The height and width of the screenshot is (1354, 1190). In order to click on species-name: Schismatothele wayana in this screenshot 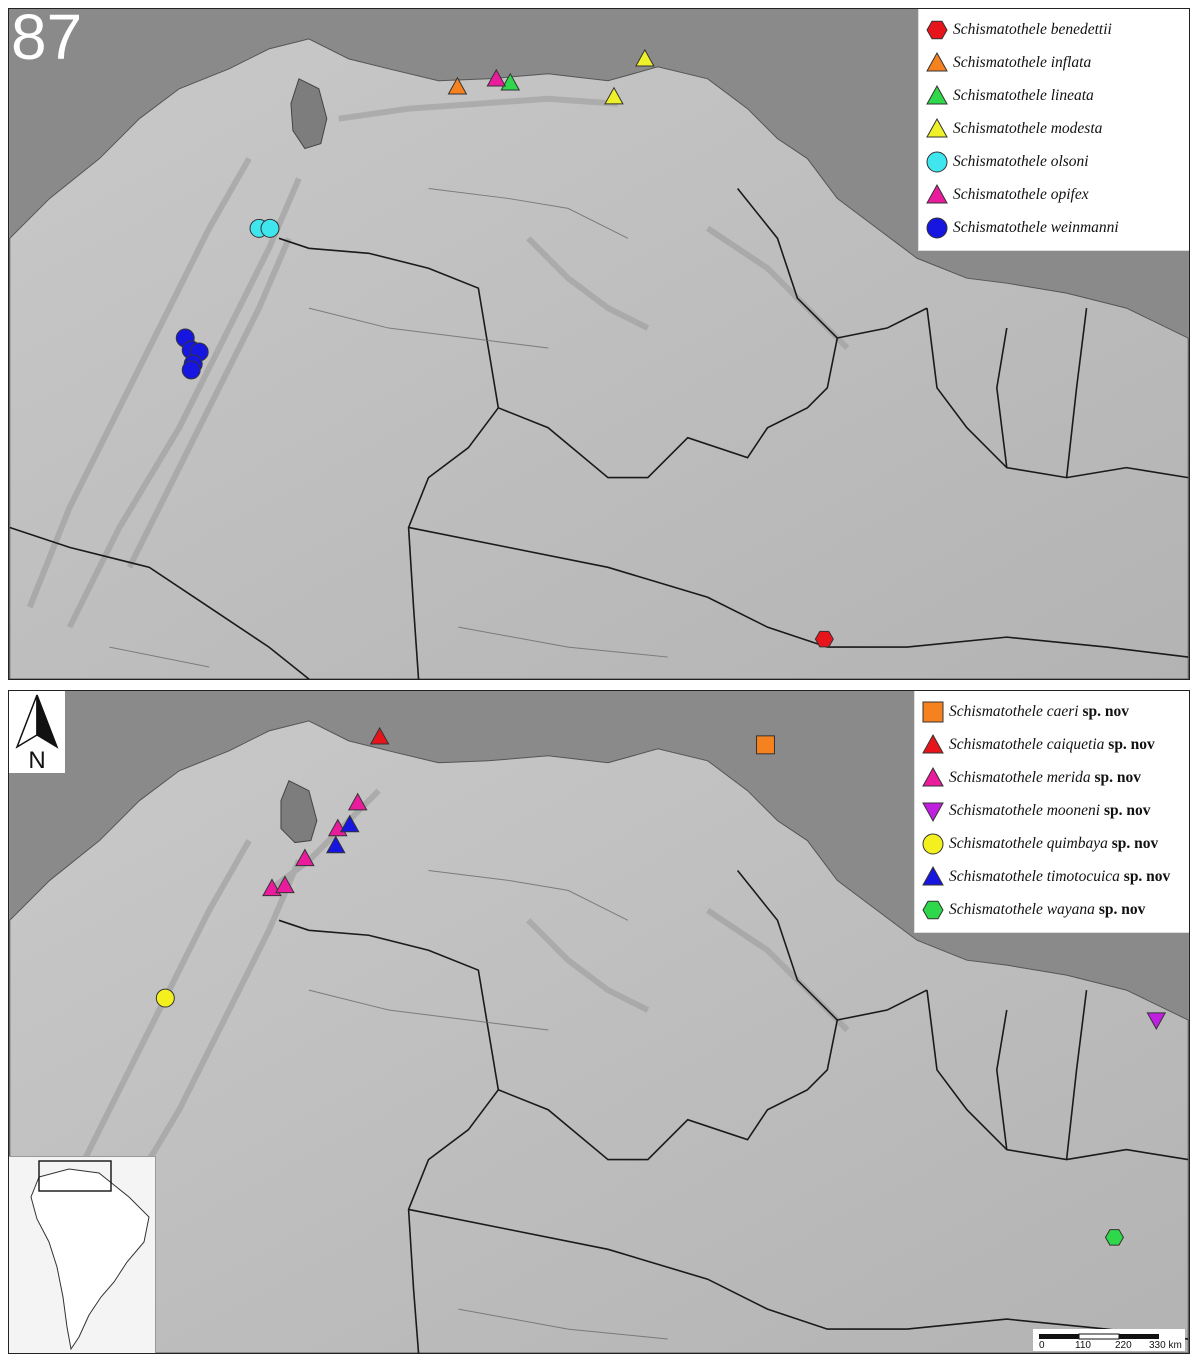, I will do `click(1022, 909)`.